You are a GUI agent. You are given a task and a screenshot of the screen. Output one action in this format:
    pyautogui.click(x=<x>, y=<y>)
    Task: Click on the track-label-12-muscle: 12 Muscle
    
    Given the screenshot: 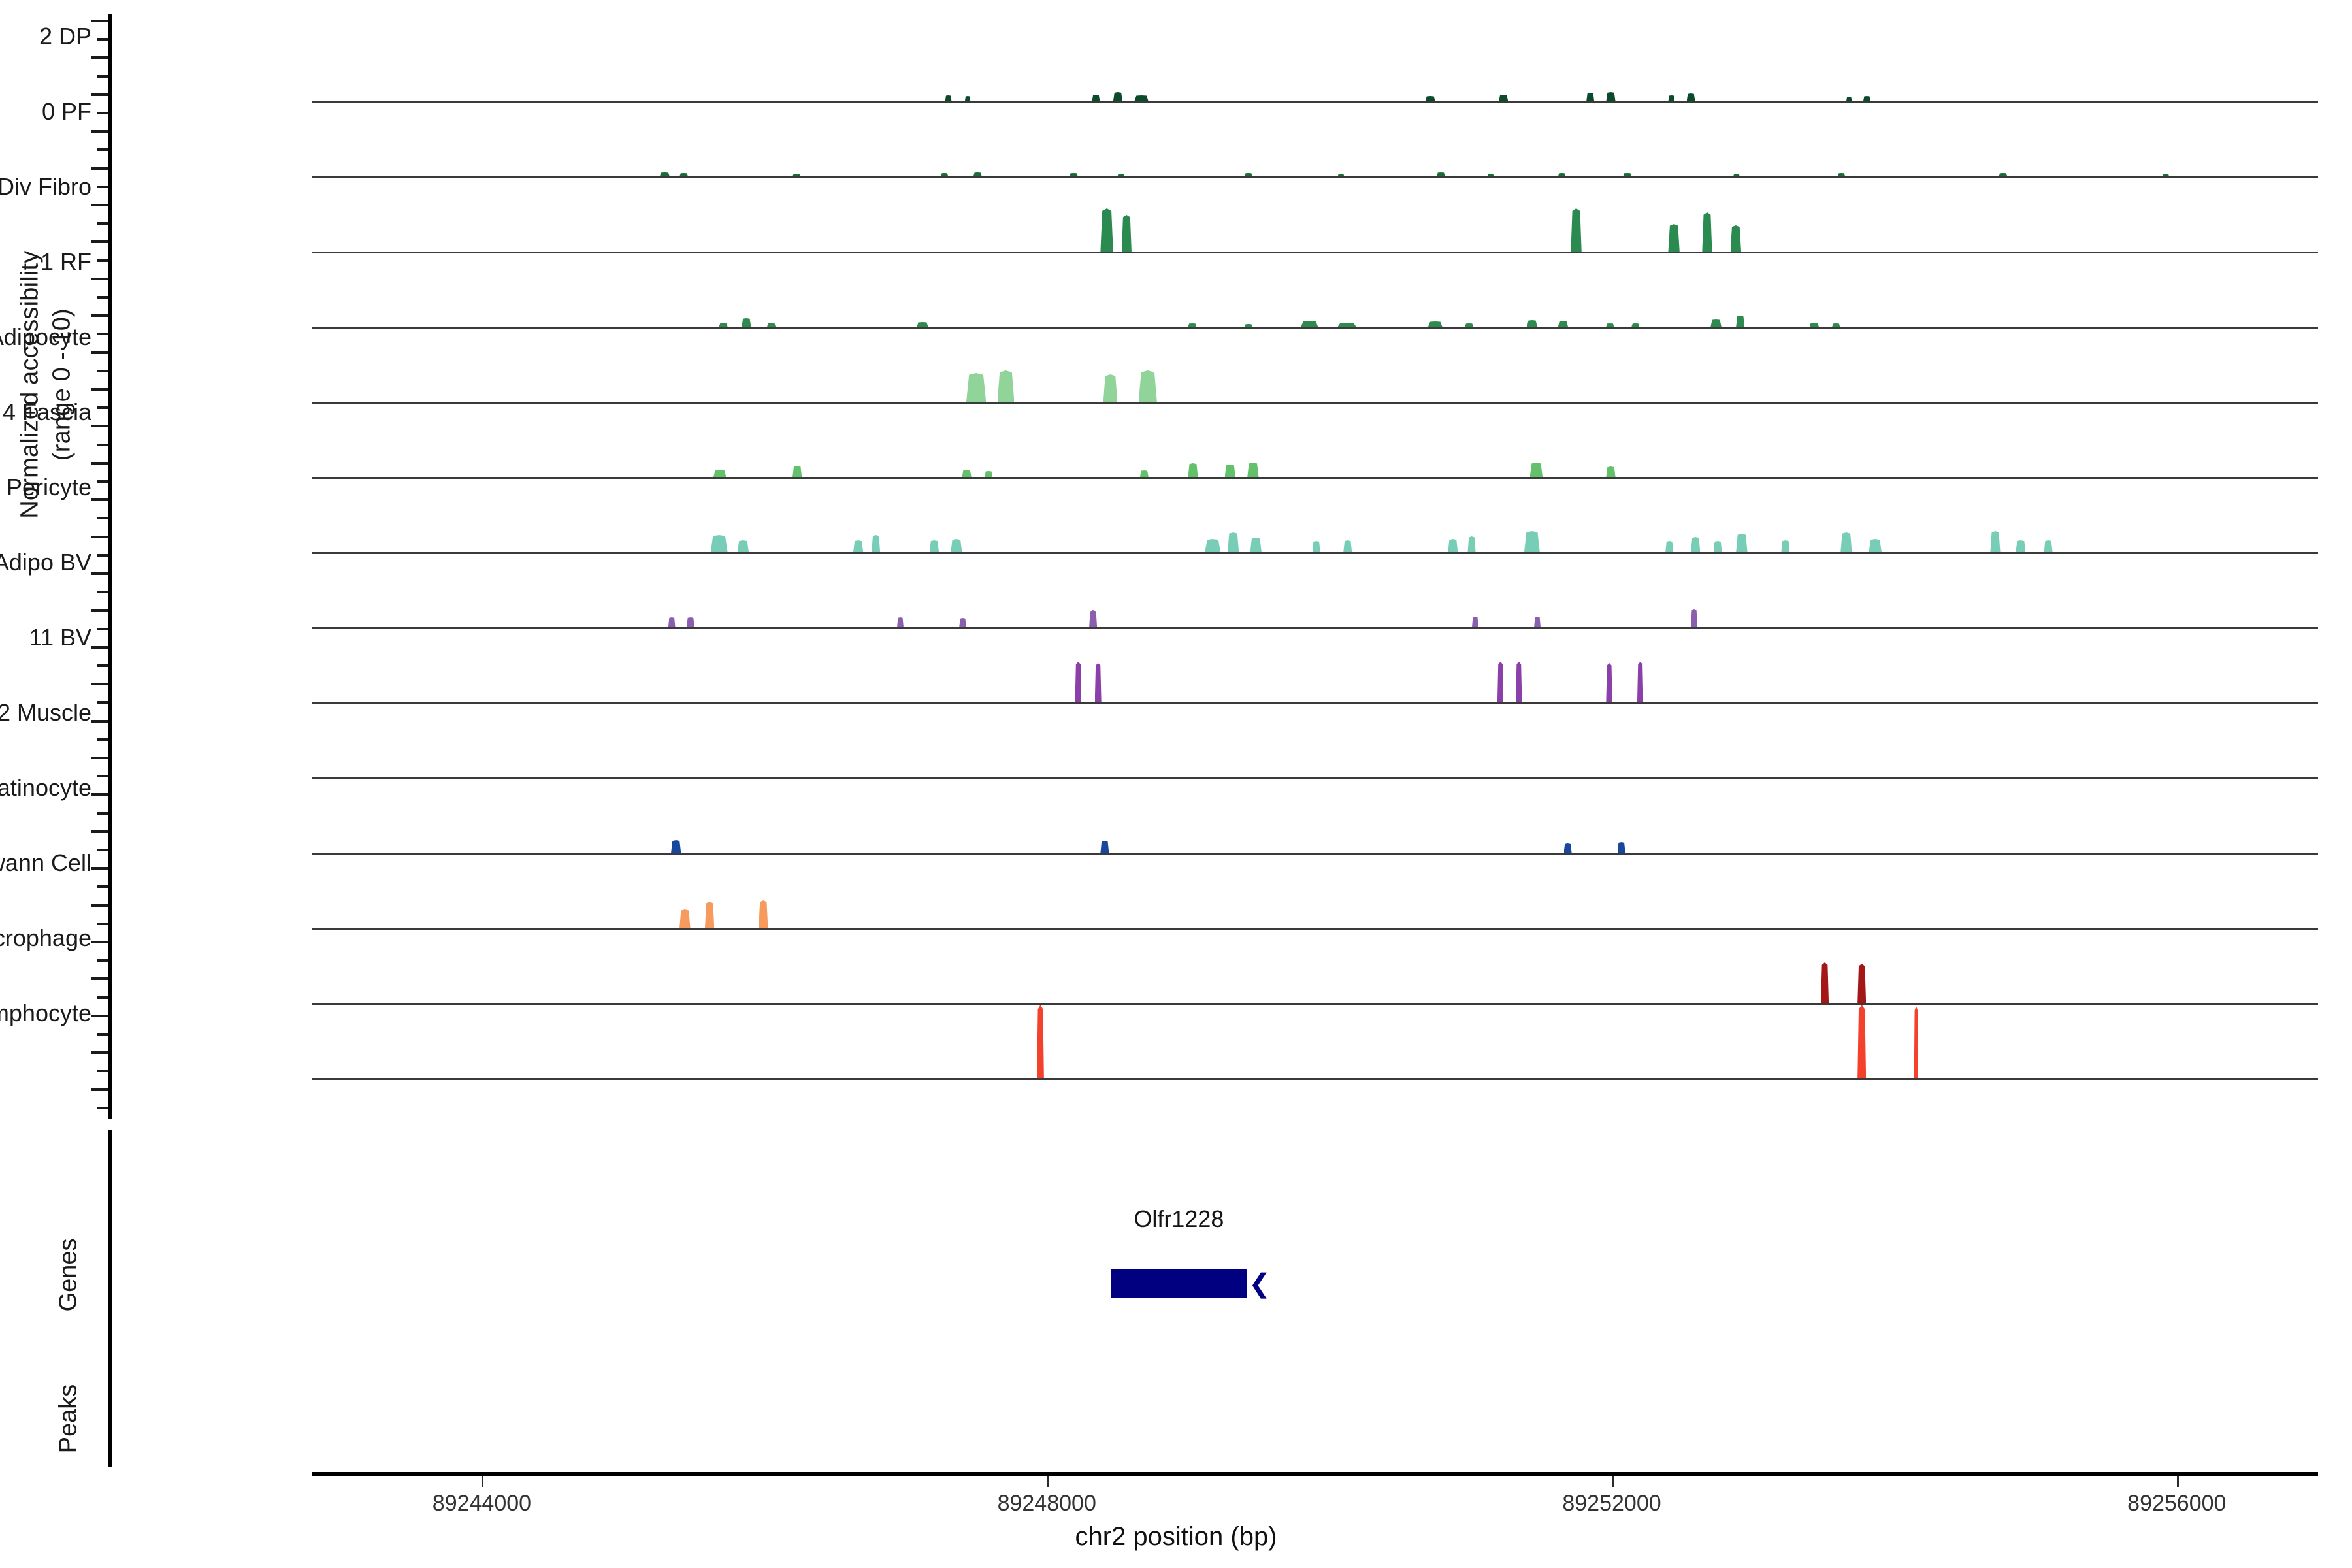 What is the action you would take?
    pyautogui.click(x=45, y=712)
    